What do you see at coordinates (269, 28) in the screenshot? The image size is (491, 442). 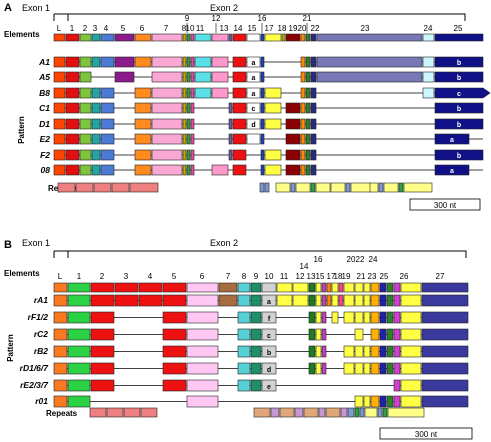 I see `panel-a-element-number-17: 17` at bounding box center [269, 28].